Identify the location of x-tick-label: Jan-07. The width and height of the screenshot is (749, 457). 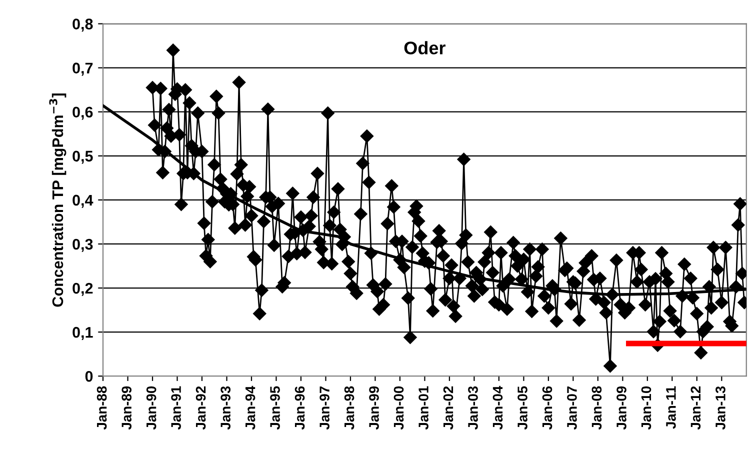
(572, 408).